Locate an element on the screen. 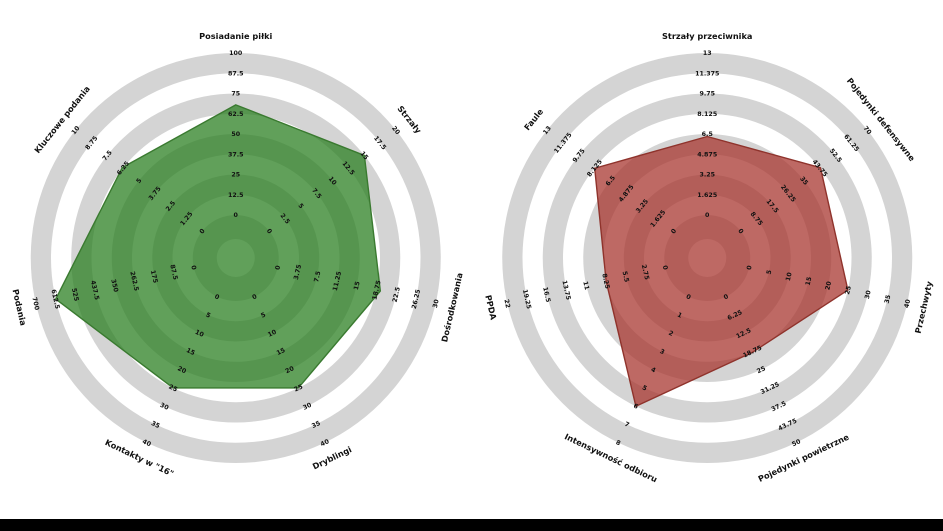 The image size is (943, 531). tick-label: 1 is located at coordinates (679, 315).